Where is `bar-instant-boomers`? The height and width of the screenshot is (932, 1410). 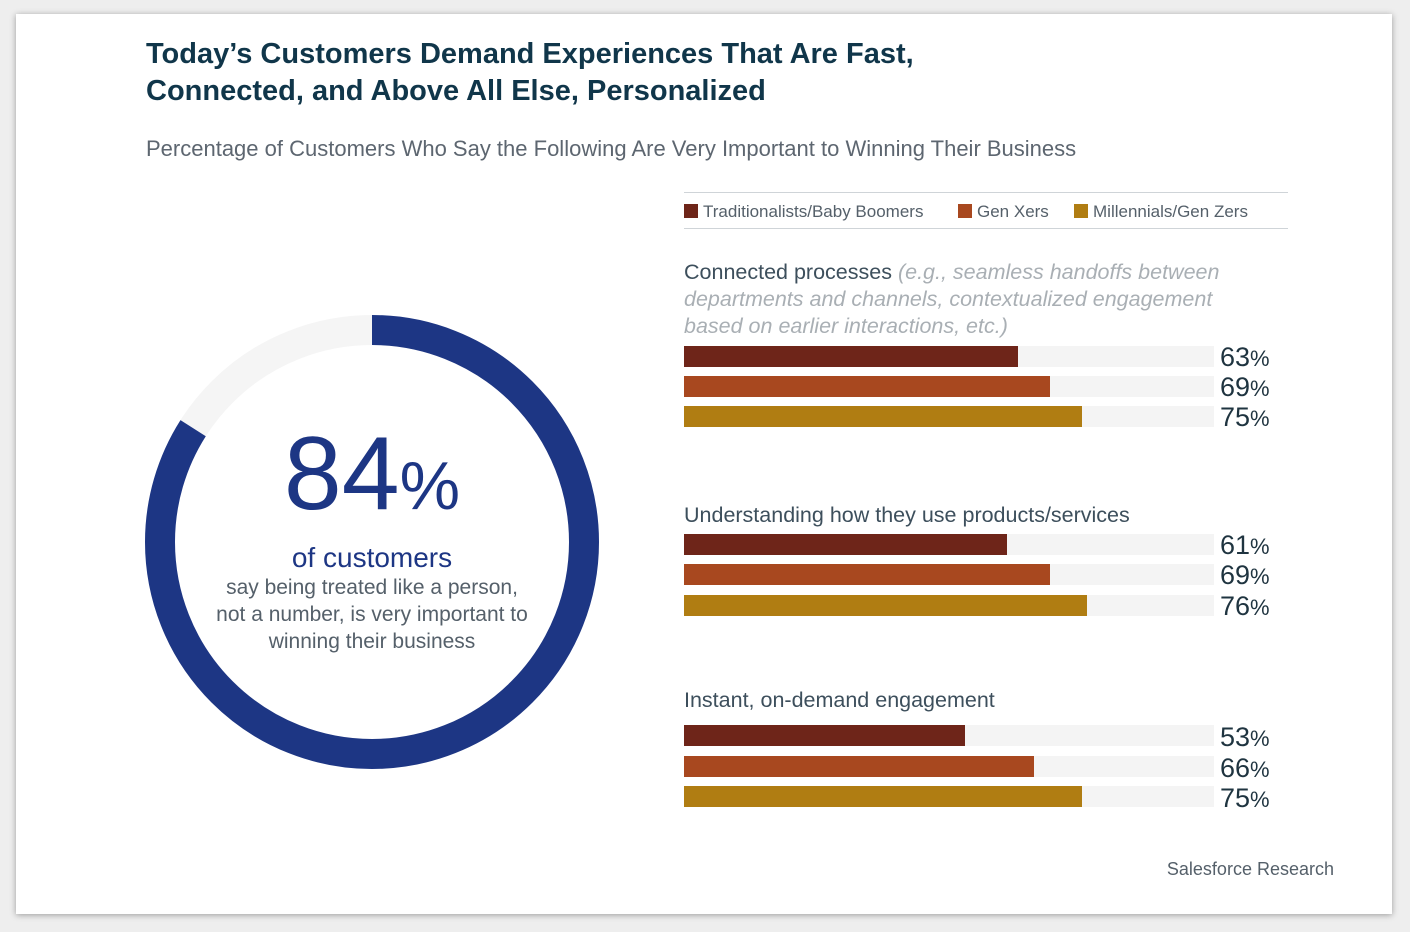 bar-instant-boomers is located at coordinates (824, 735).